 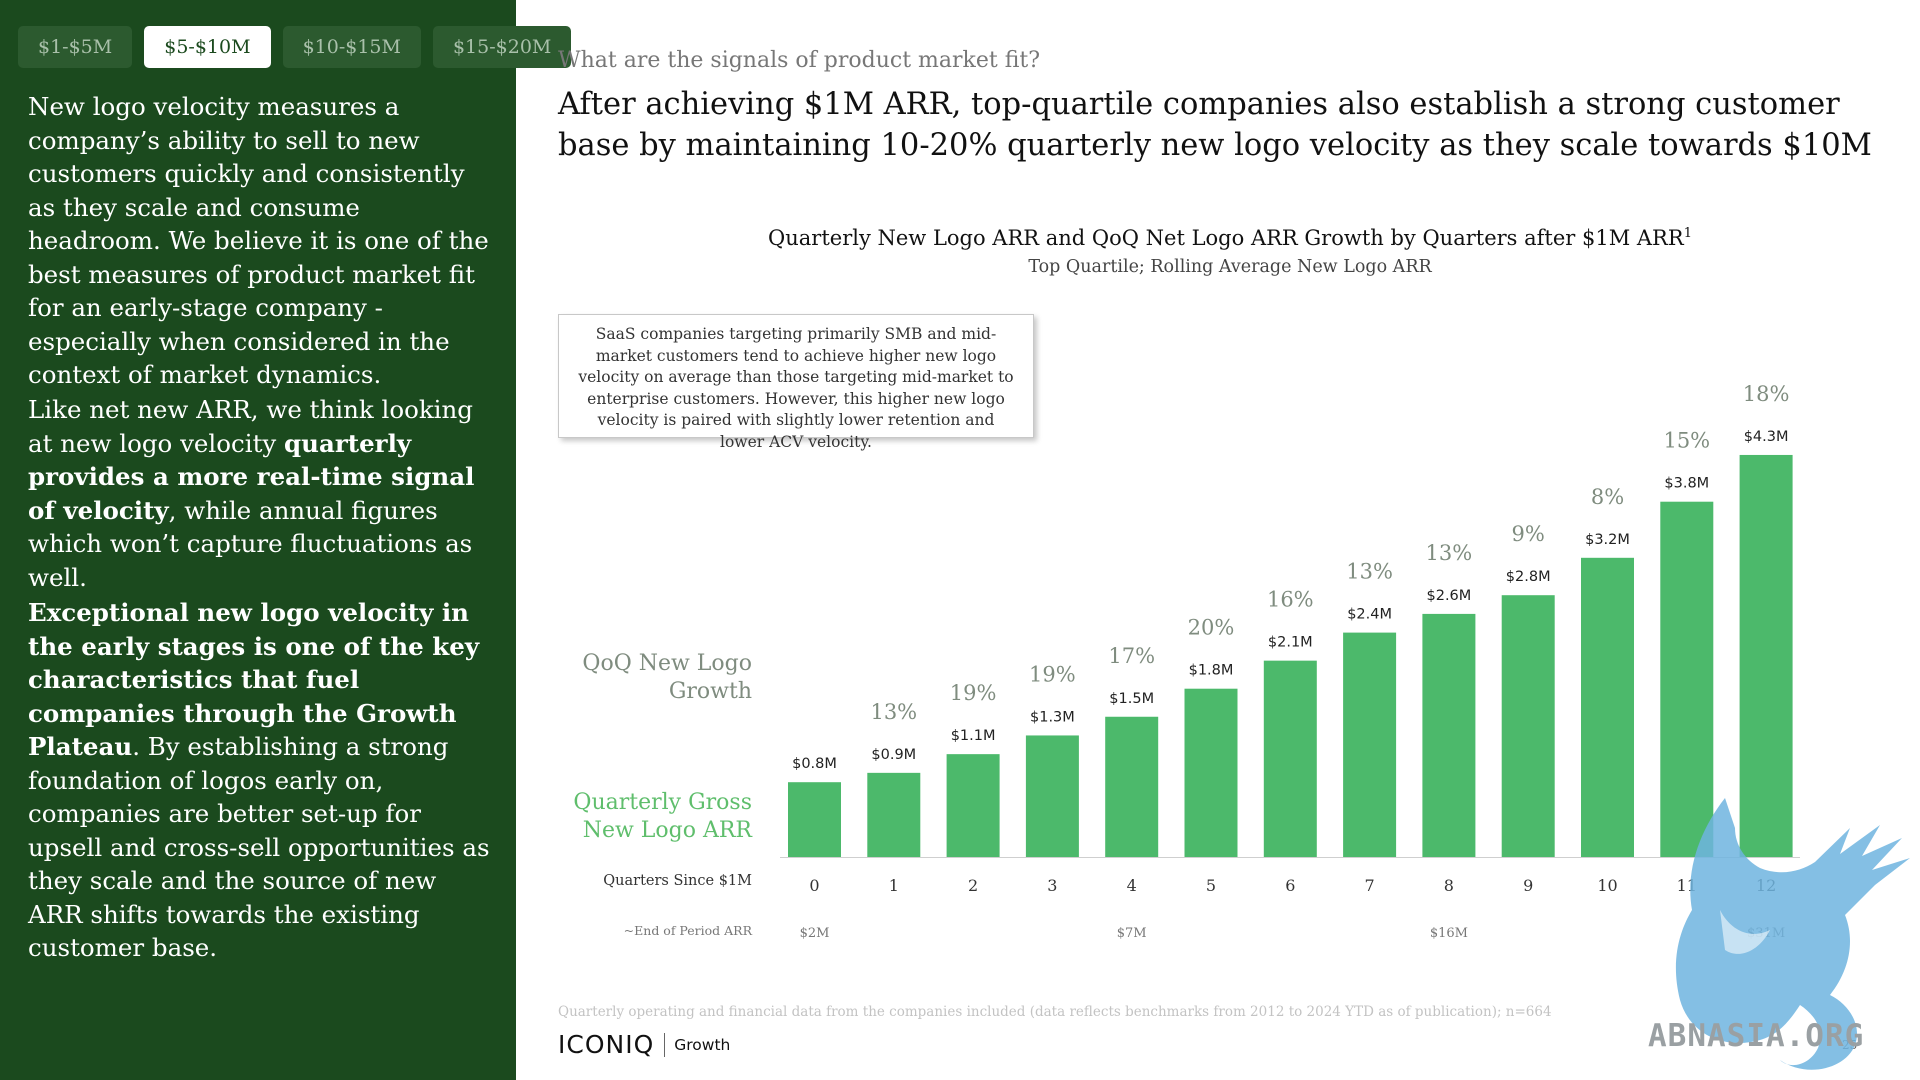 What do you see at coordinates (1211, 885) in the screenshot?
I see `x-tick-label: 5` at bounding box center [1211, 885].